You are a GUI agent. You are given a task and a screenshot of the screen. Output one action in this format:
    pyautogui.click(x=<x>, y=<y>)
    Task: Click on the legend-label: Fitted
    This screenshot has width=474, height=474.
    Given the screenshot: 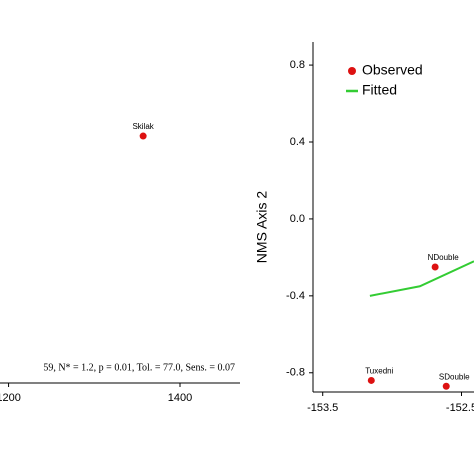 What is the action you would take?
    pyautogui.click(x=379, y=90)
    